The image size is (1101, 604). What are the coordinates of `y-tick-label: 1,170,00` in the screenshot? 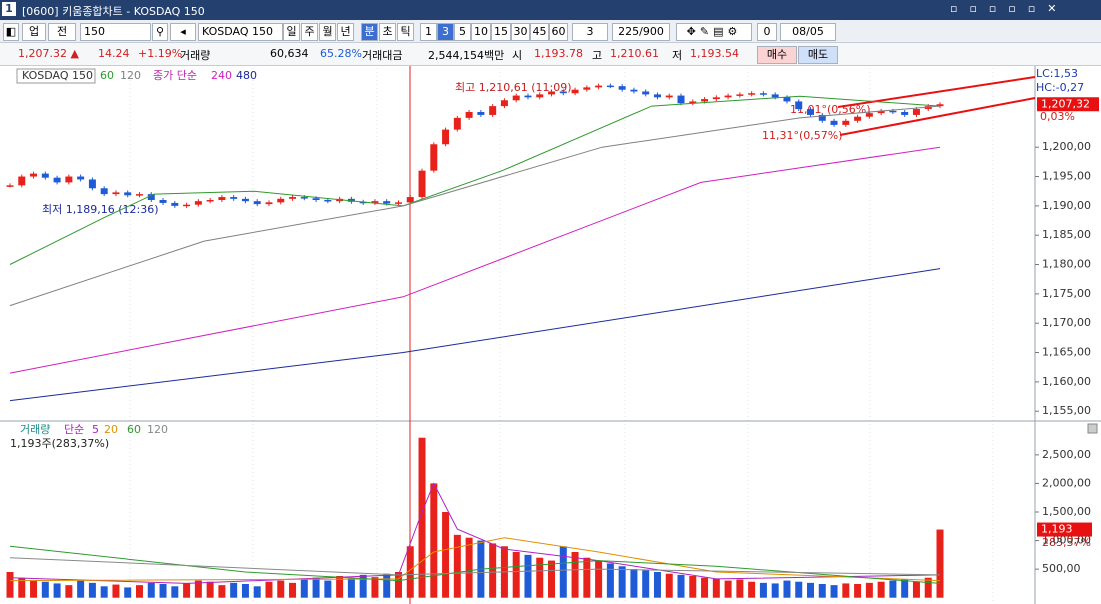 It's located at (1066, 322).